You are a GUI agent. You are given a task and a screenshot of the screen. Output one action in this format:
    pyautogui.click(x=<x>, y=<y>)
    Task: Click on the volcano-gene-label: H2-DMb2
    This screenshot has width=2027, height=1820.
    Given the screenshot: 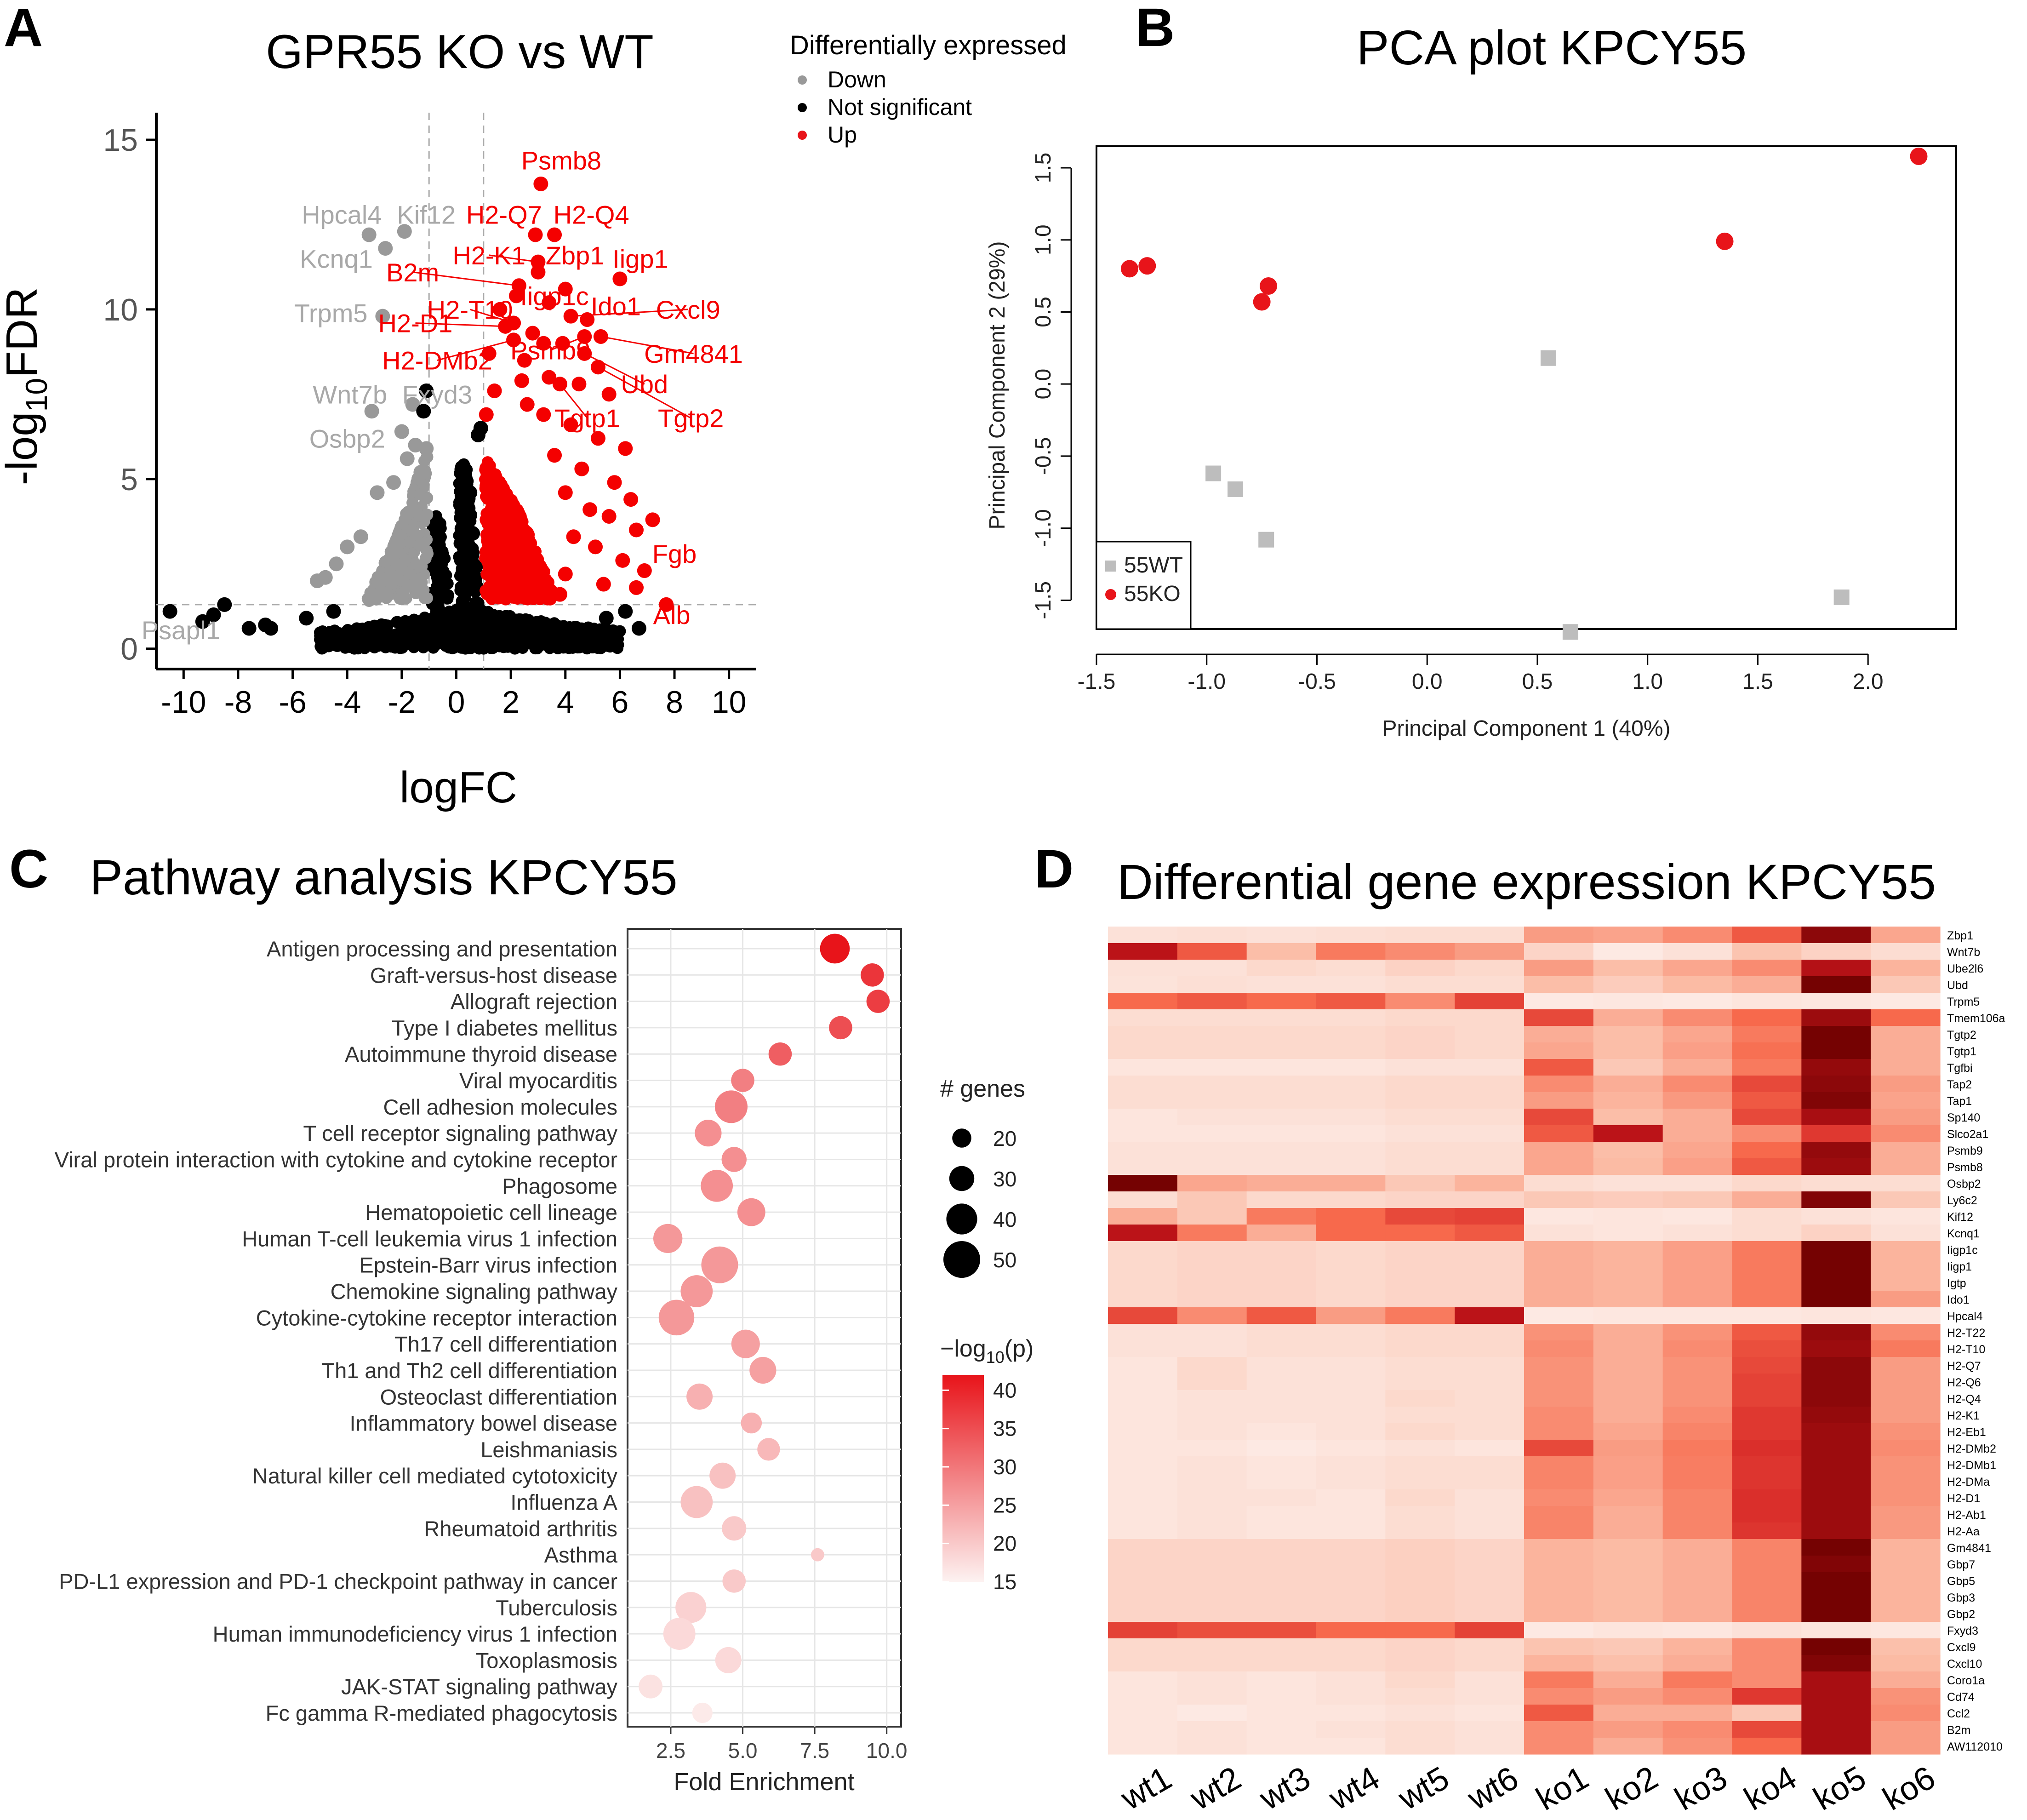 What is the action you would take?
    pyautogui.click(x=437, y=360)
    